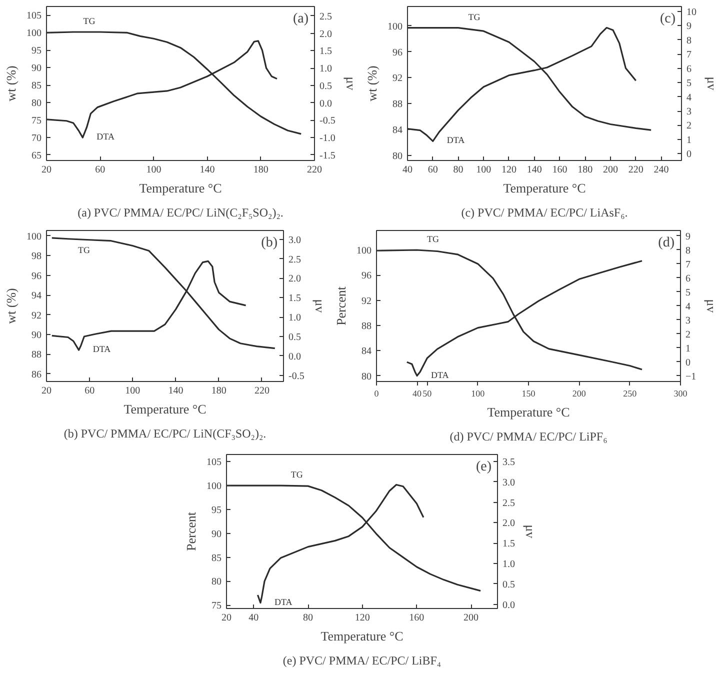 Image resolution: width=722 pixels, height=674 pixels. What do you see at coordinates (661, 170) in the screenshot?
I see `x-tick-label: 240` at bounding box center [661, 170].